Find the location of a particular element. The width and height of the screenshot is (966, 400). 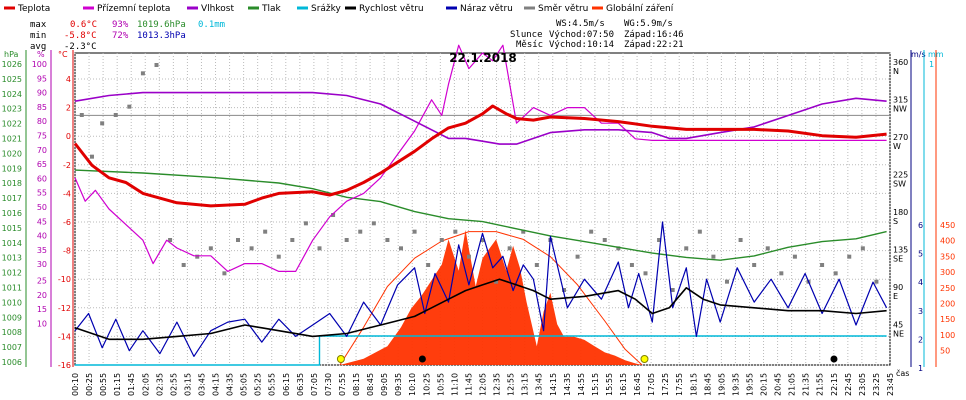

x-tick-label: 12:35 is located at coordinates (497, 384).